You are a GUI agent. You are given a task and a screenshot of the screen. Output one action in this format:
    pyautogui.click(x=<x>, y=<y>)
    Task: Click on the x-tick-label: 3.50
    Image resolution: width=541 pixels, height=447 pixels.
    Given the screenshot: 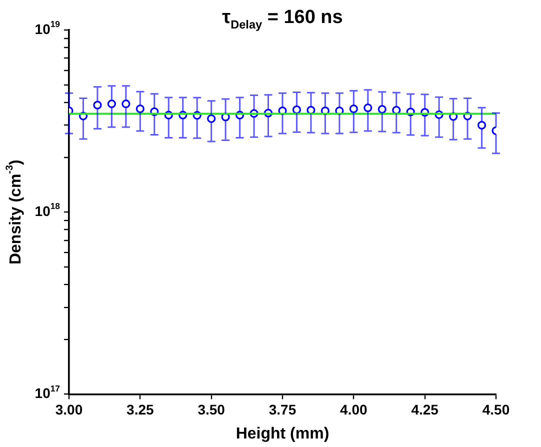 What is the action you would take?
    pyautogui.click(x=212, y=409)
    